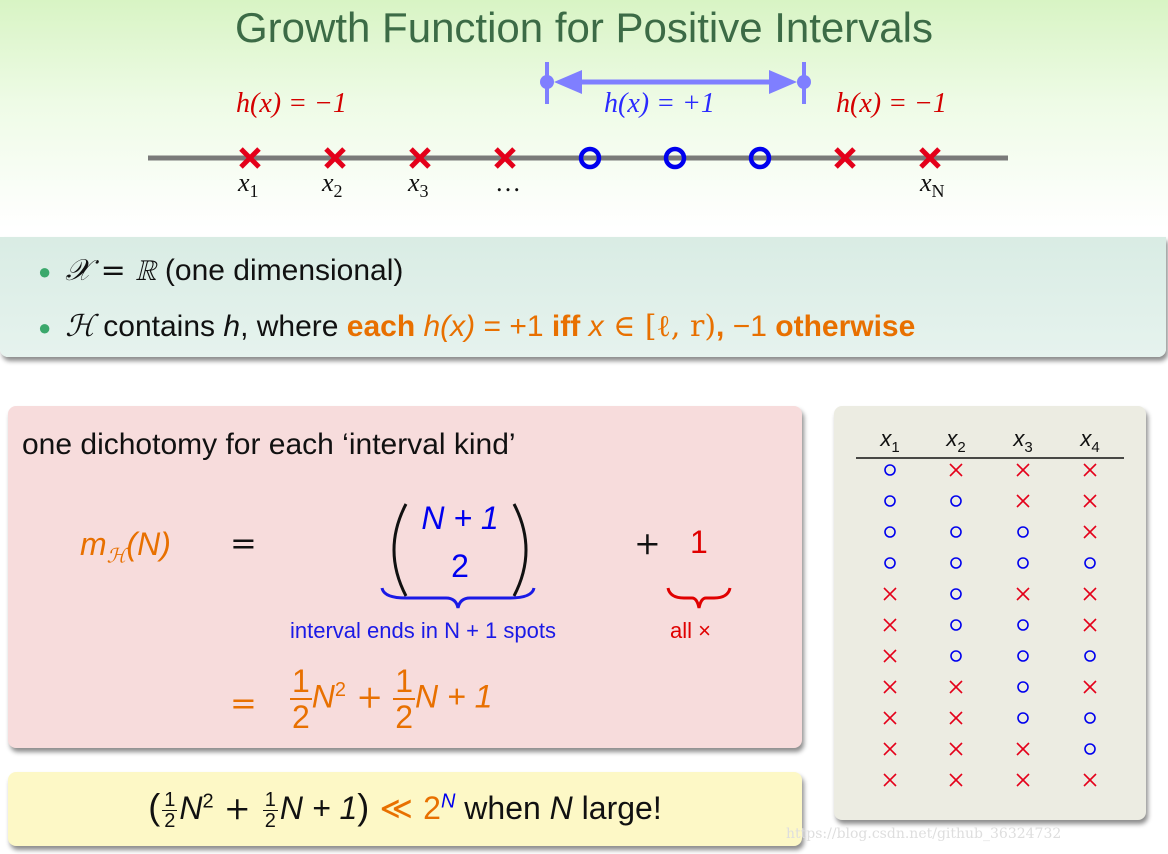 Image resolution: width=1168 pixels, height=854 pixels. Describe the element at coordinates (690, 630) in the screenshot. I see `brace-label-all-cross: all ×` at that location.